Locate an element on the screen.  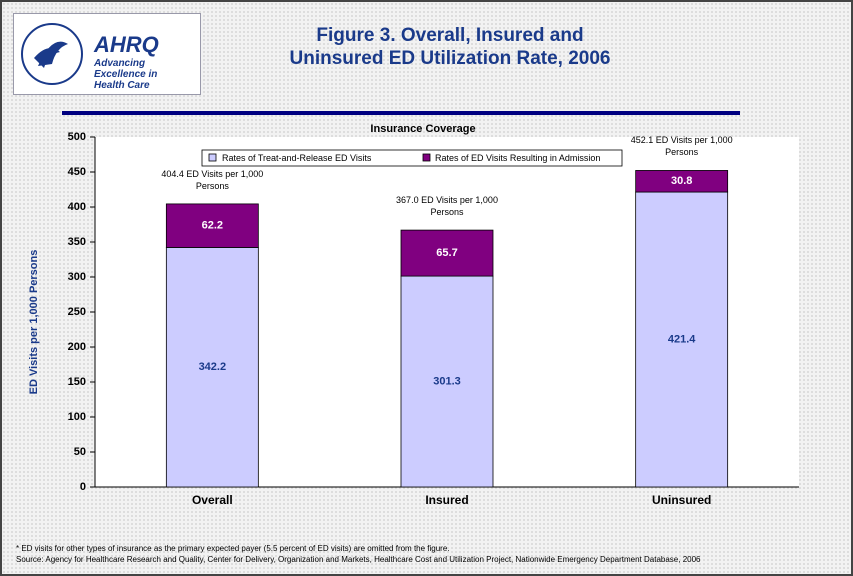
annotation: 452.1 ED Visits per 1,000 Persons is located at coordinates (681, 146).